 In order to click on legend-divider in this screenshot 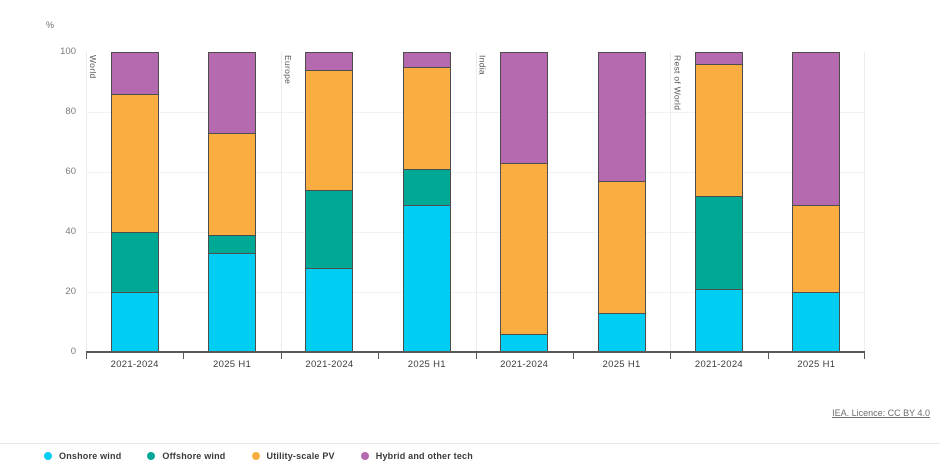, I will do `click(470, 443)`.